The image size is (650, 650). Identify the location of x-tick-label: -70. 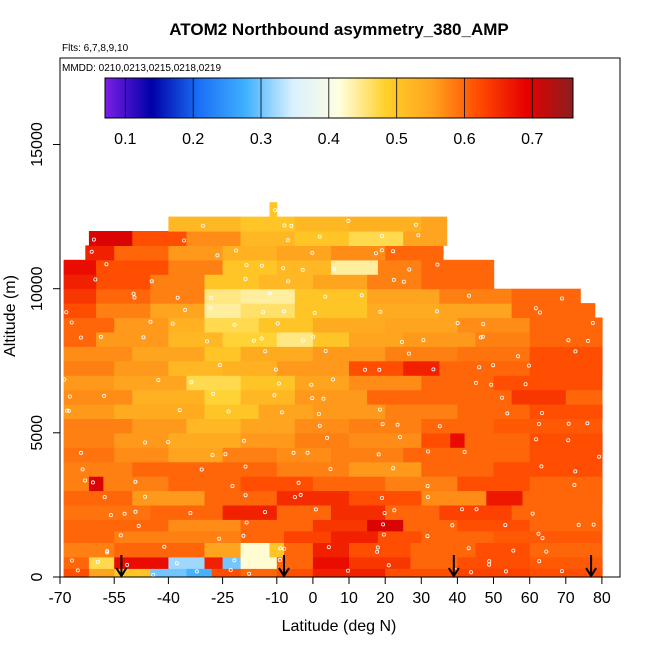
(59, 598).